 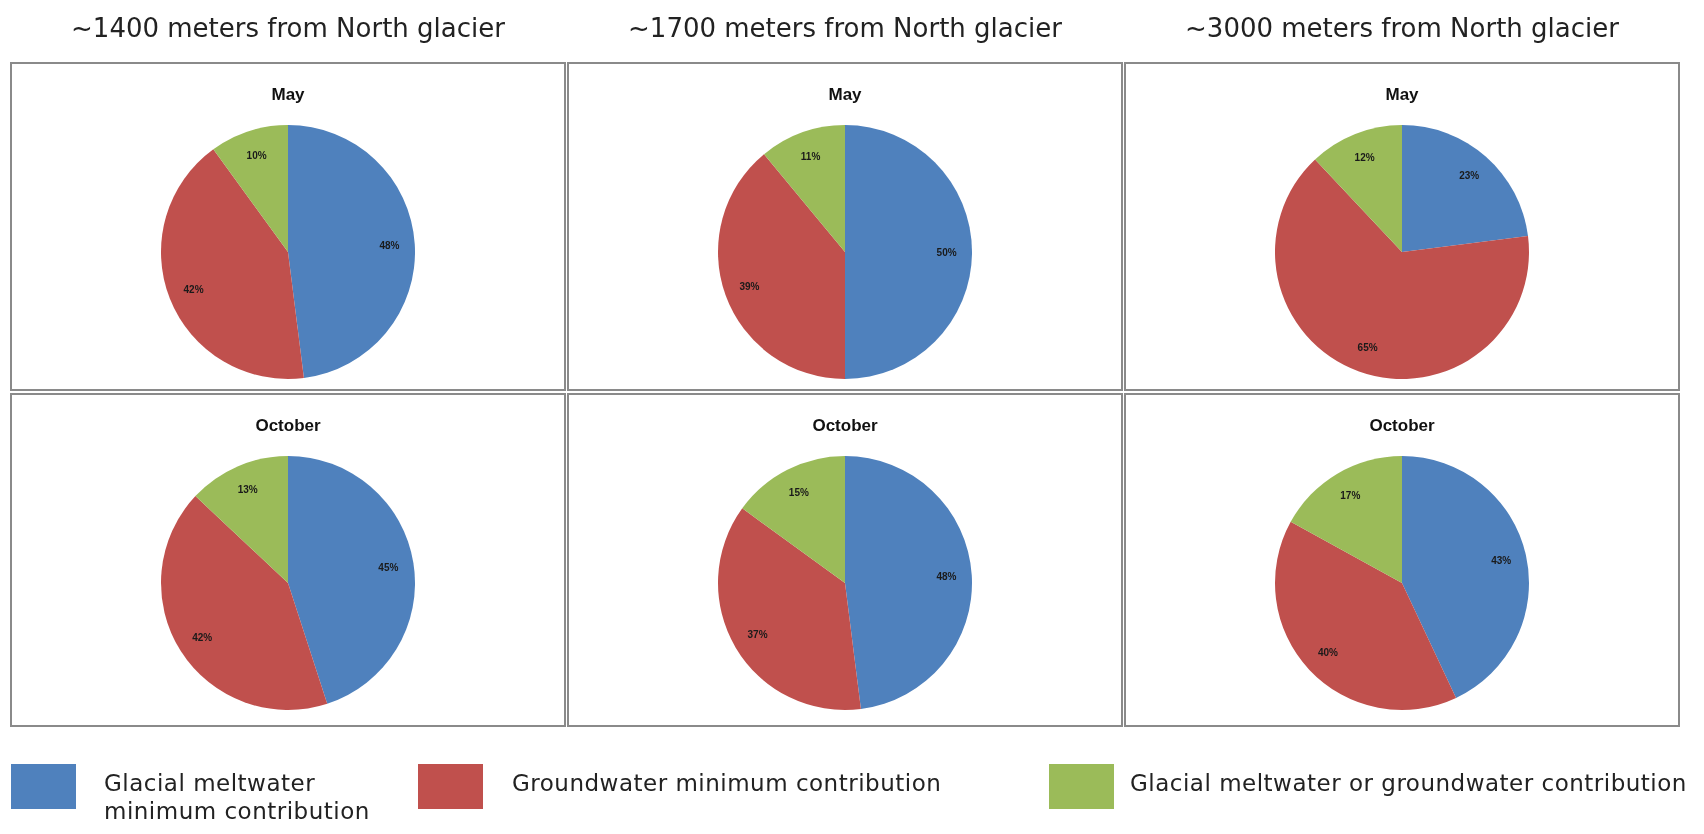 I want to click on data-label: 40%, so click(x=1328, y=653).